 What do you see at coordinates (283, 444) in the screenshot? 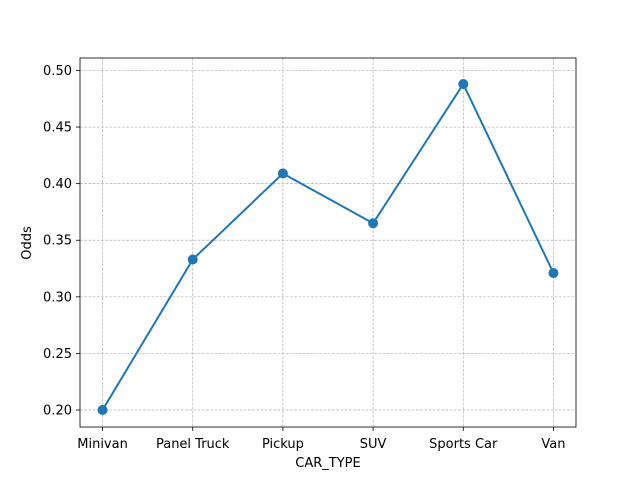
I see `x-tick-label: Pickup` at bounding box center [283, 444].